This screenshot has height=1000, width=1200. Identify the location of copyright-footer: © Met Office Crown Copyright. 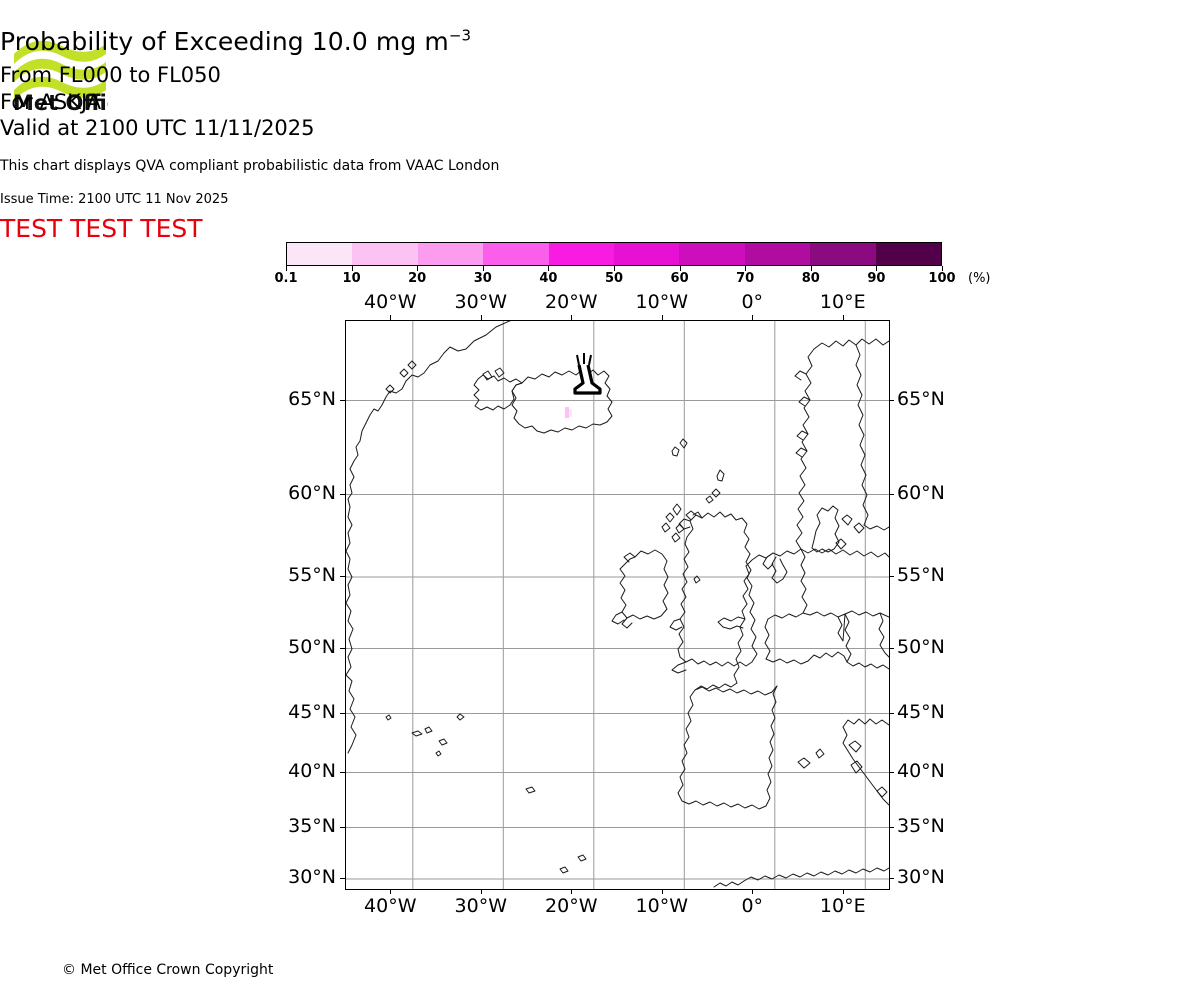
(168, 970).